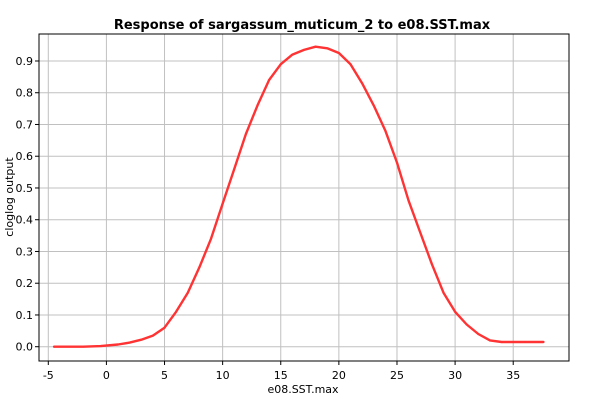 Image resolution: width=600 pixels, height=400 pixels. What do you see at coordinates (164, 375) in the screenshot?
I see `x-tick-label: 5` at bounding box center [164, 375].